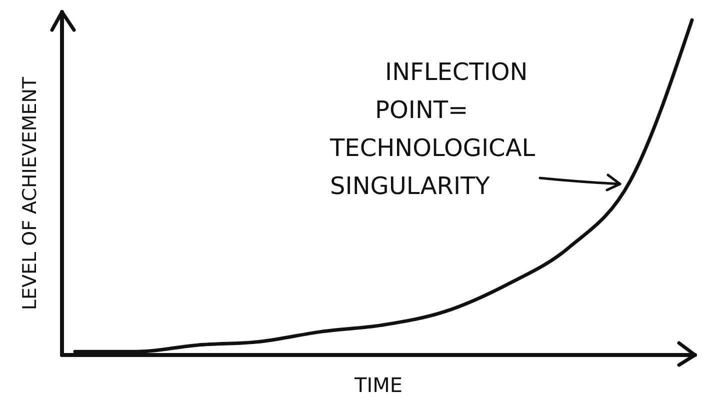 This screenshot has height=400, width=708. Describe the element at coordinates (378, 385) in the screenshot. I see `x-axis-title: TIME` at that location.